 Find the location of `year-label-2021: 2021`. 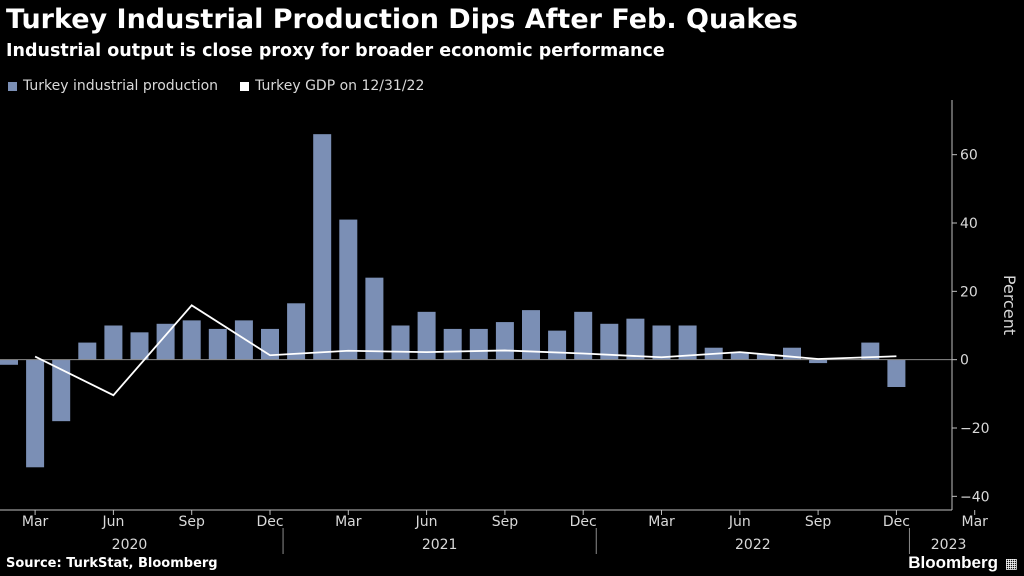

year-label-2021: 2021 is located at coordinates (440, 545).